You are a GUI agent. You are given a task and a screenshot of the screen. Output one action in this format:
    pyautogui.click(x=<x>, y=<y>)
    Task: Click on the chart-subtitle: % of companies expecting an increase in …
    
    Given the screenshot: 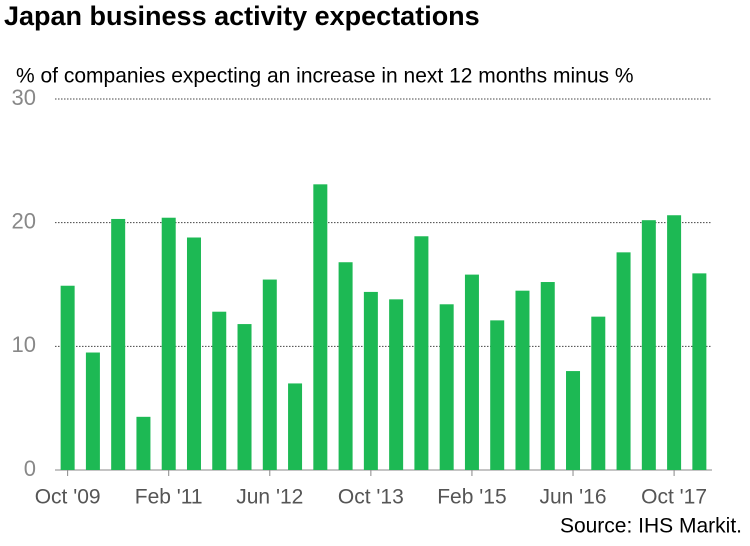 What is the action you would take?
    pyautogui.click(x=325, y=76)
    